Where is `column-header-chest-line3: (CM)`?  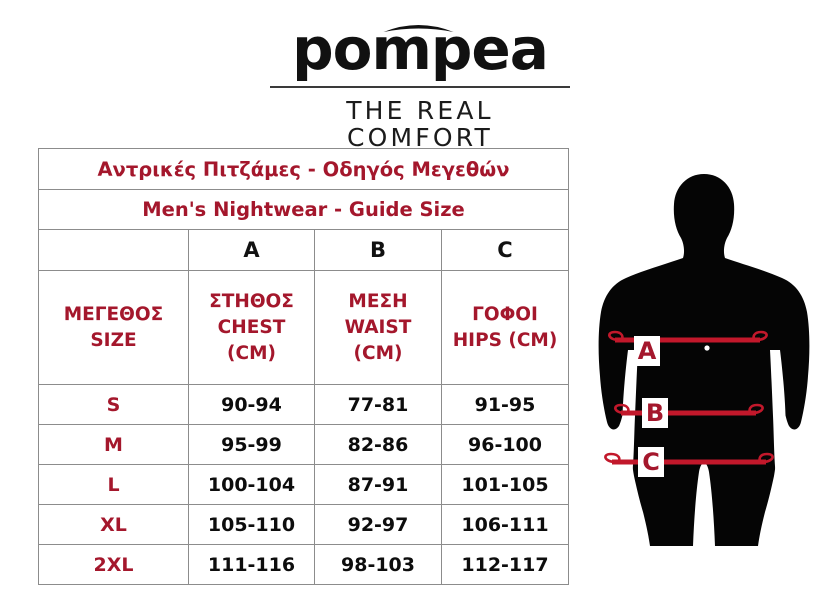
column-header-chest-line3: (CM) is located at coordinates (251, 353).